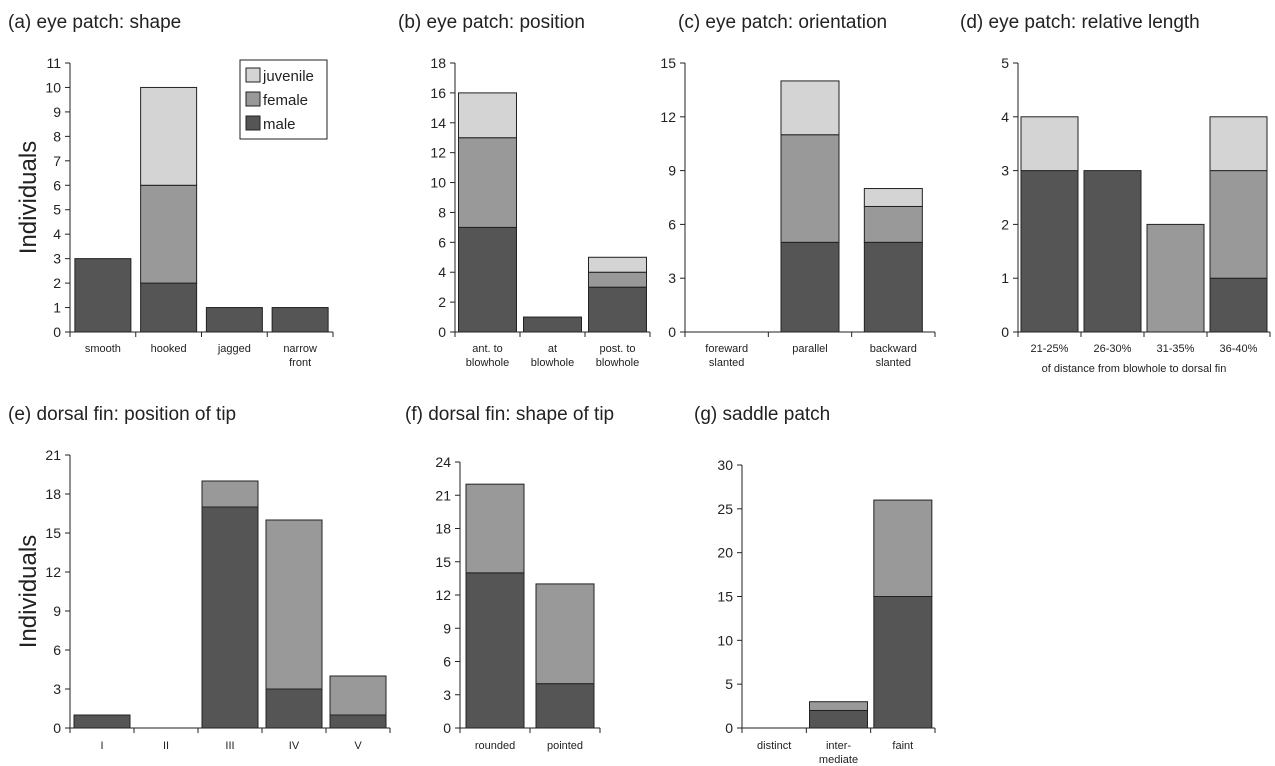  I want to click on category-label: 21-25%, so click(1050, 349).